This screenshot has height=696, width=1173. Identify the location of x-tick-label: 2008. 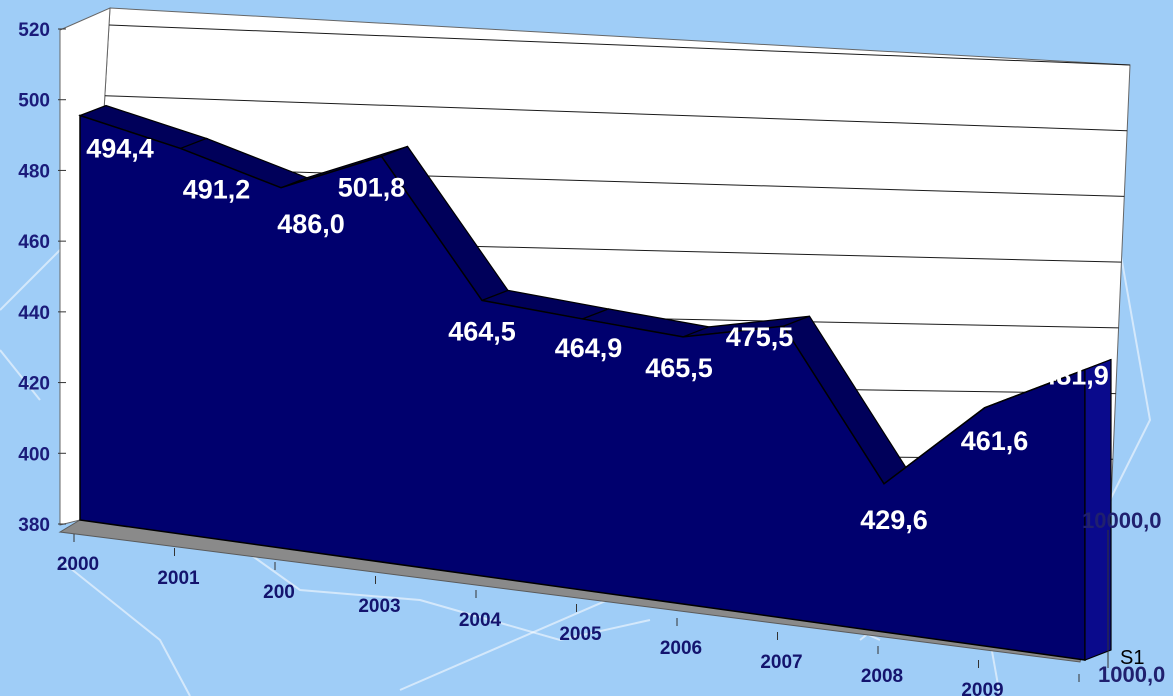
(882, 676).